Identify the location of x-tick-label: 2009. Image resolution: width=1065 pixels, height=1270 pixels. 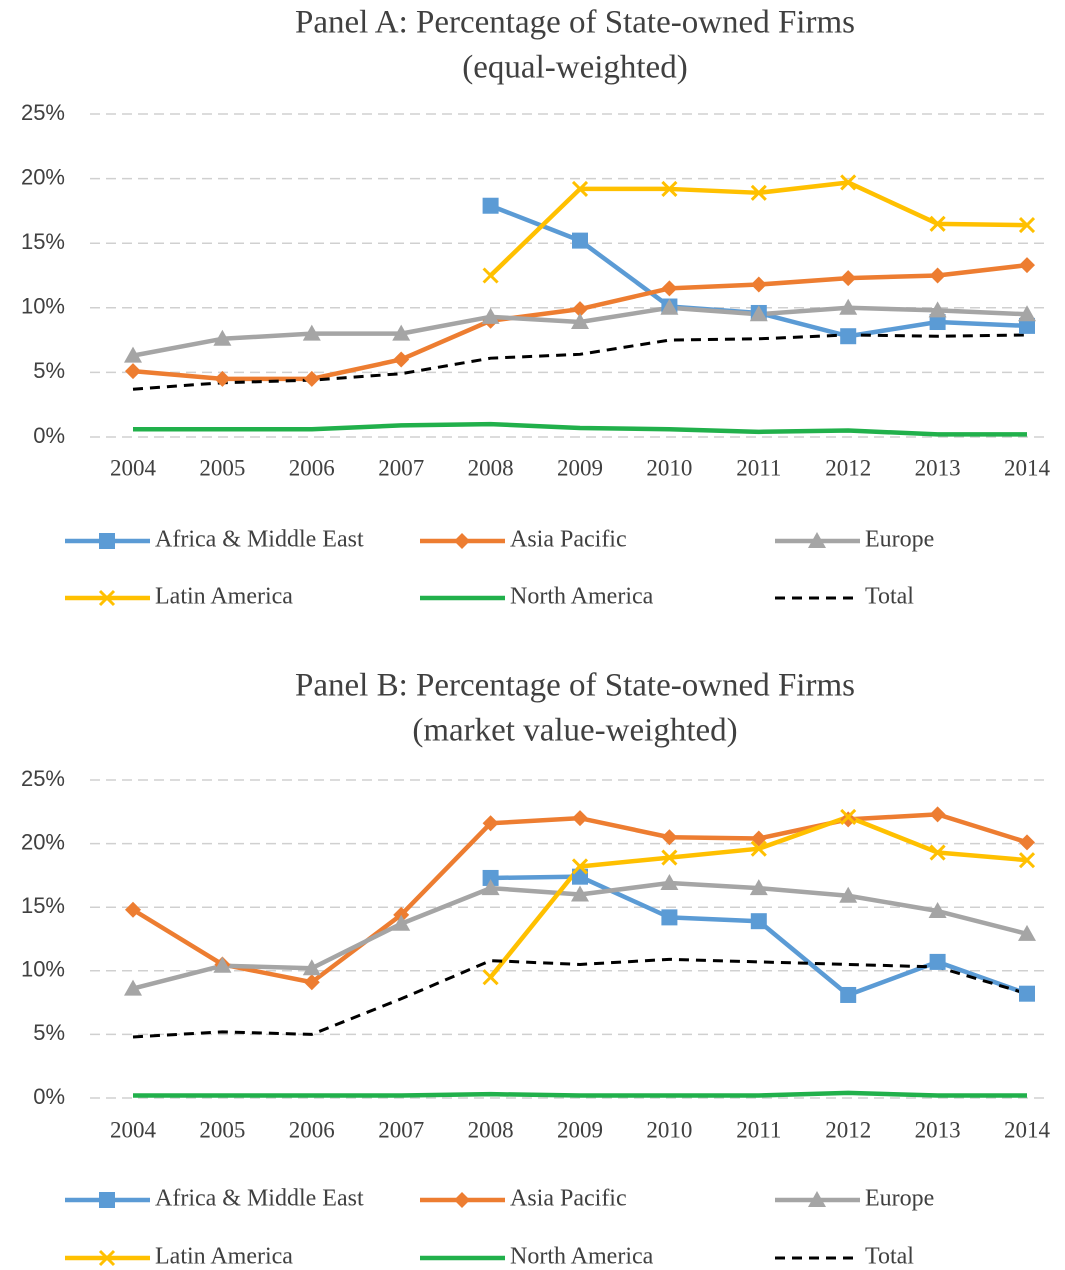
(580, 467).